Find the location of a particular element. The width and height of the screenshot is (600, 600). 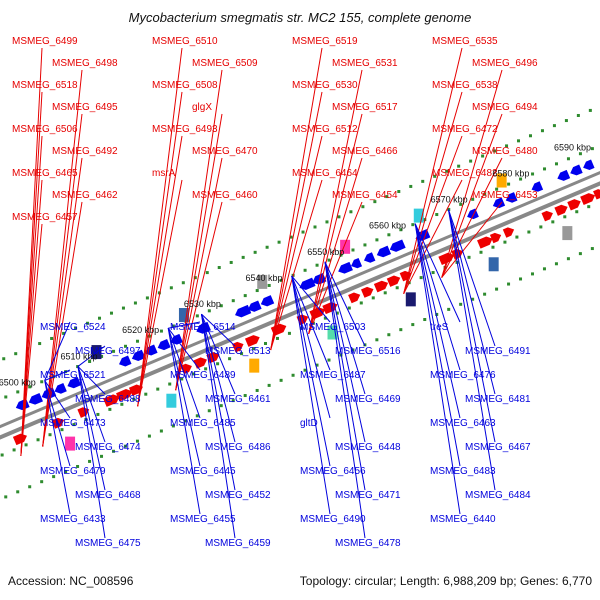

forward-gene-label: MSMEG_6519 is located at coordinates (325, 41).